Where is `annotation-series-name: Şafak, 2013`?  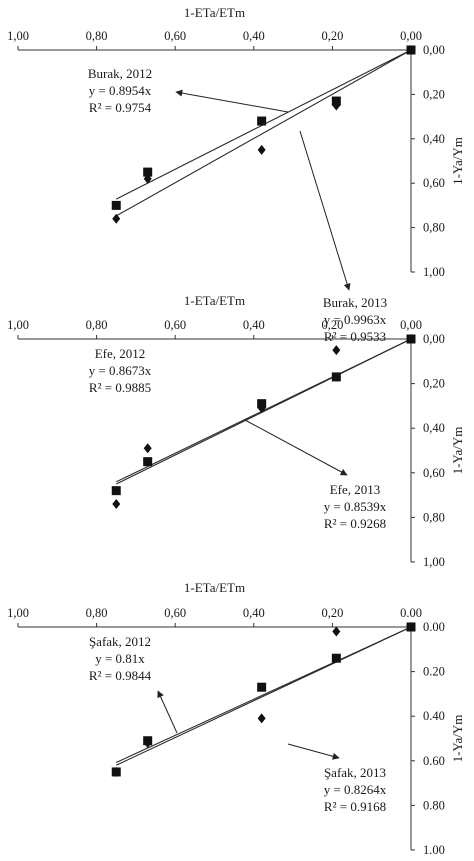 annotation-series-name: Şafak, 2013 is located at coordinates (355, 772).